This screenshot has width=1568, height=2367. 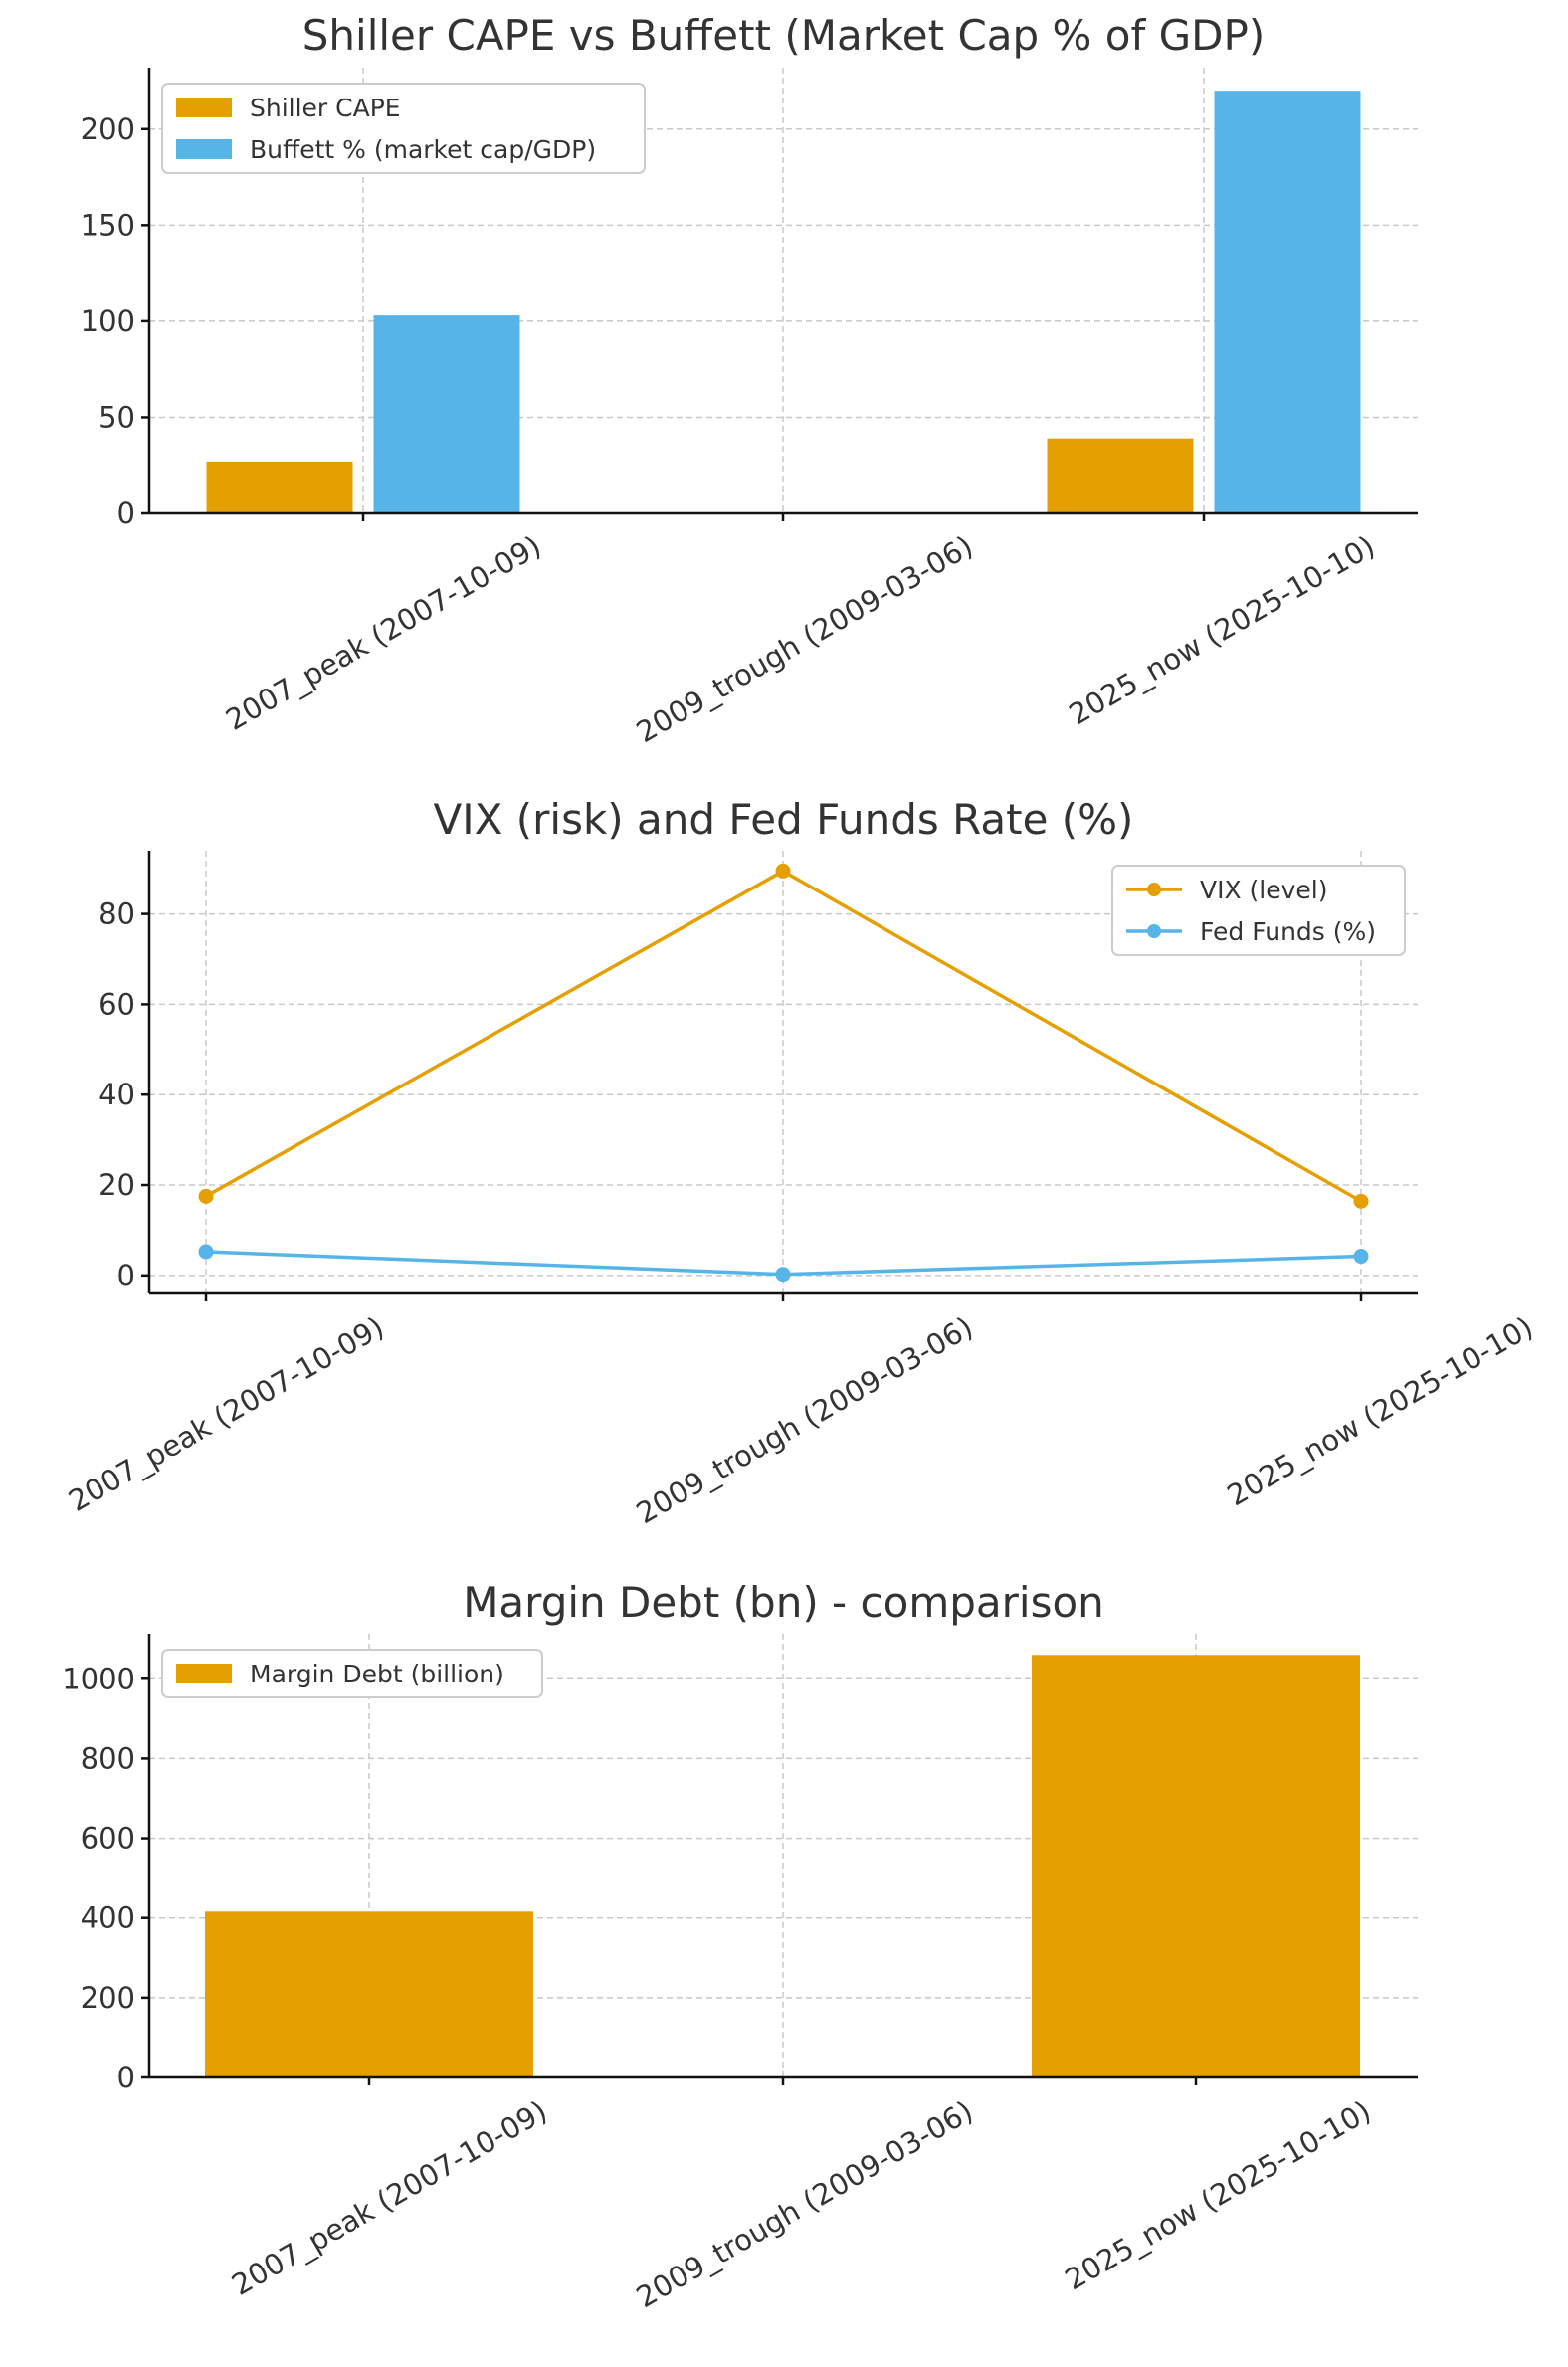 What do you see at coordinates (116, 1185) in the screenshot?
I see `y-tick-label: 20` at bounding box center [116, 1185].